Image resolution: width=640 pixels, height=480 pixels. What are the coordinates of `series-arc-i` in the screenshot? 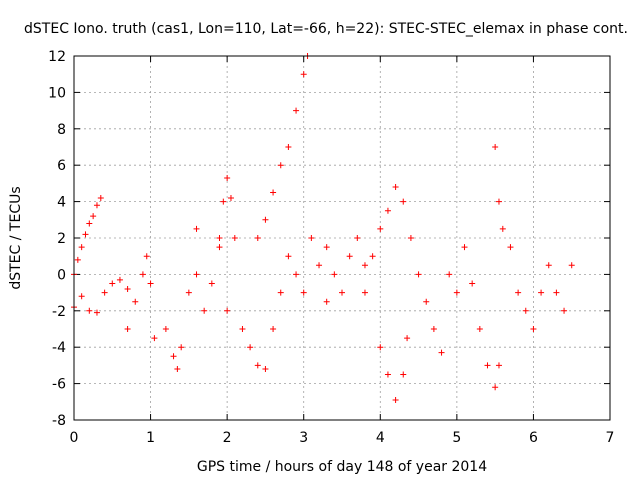 It's located at (307, 270).